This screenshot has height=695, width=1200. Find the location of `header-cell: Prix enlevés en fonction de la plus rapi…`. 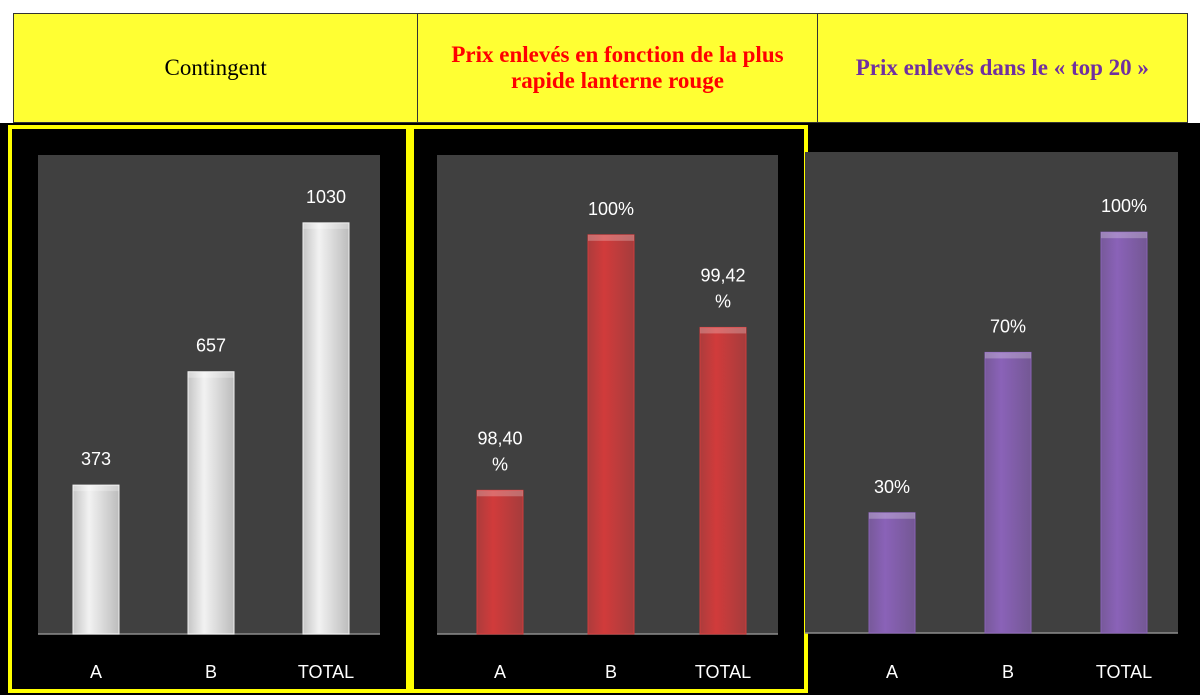

header-cell: Prix enlevés en fonction de la plus rapi… is located at coordinates (618, 68).